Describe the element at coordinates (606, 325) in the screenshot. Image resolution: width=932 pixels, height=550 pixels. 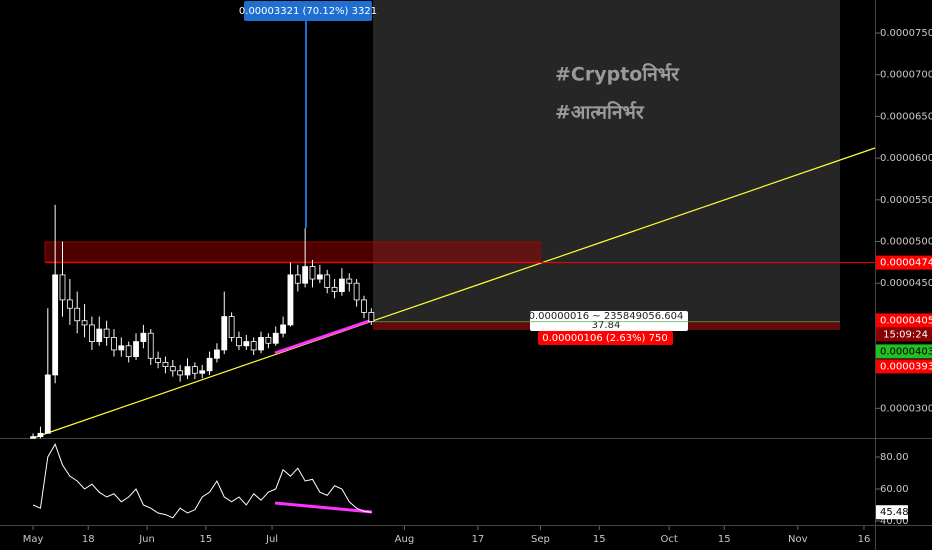
I see `measure-text: 37.84` at that location.